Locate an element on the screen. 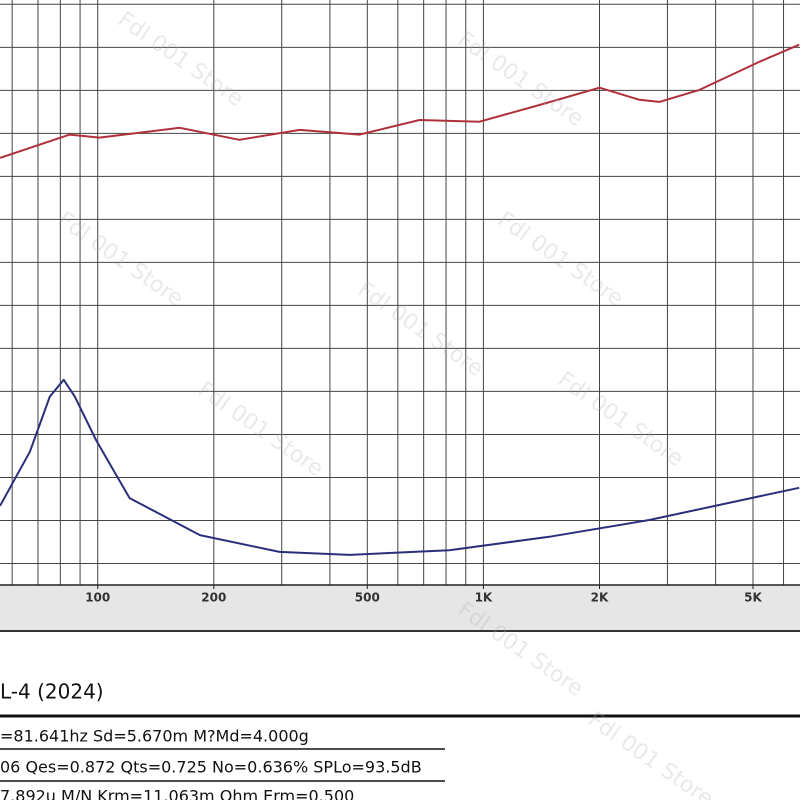 The width and height of the screenshot is (800, 800). x-axis-band is located at coordinates (400, 607).